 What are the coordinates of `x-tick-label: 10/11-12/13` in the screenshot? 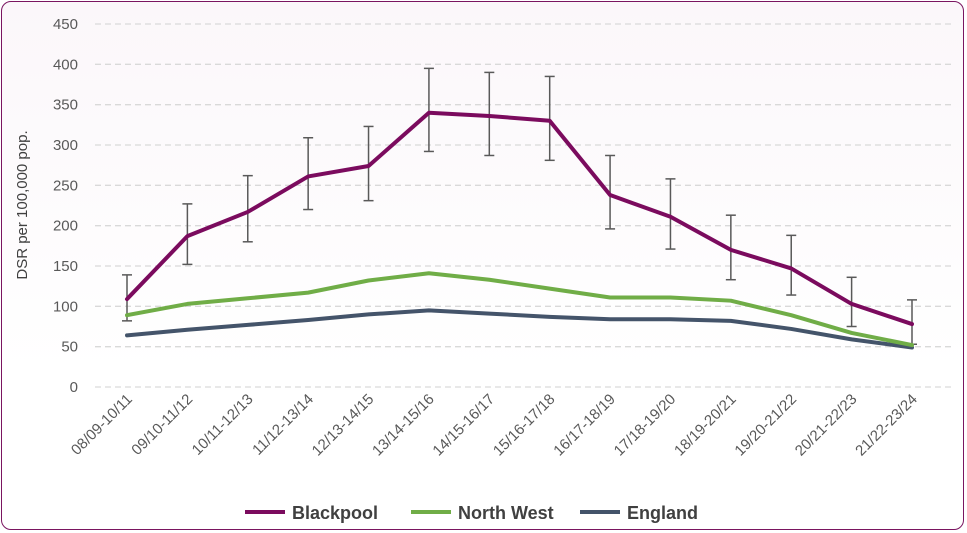 It's located at (223, 425).